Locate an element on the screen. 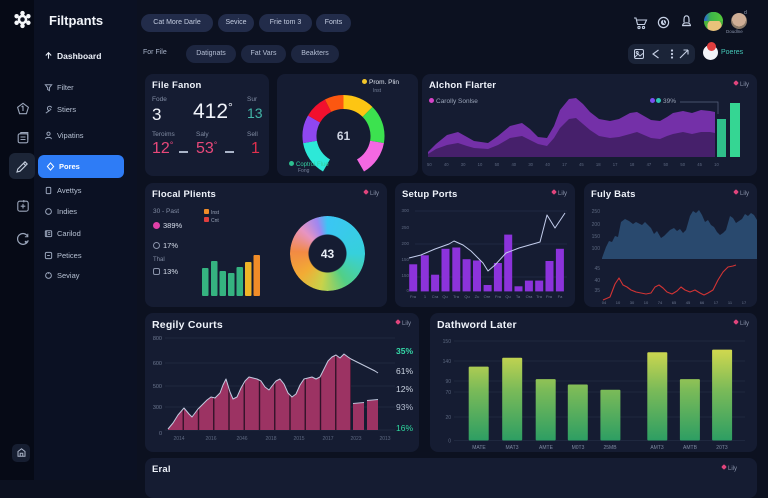 The image size is (768, 498). svg-text: 600 is located at coordinates (157, 364).